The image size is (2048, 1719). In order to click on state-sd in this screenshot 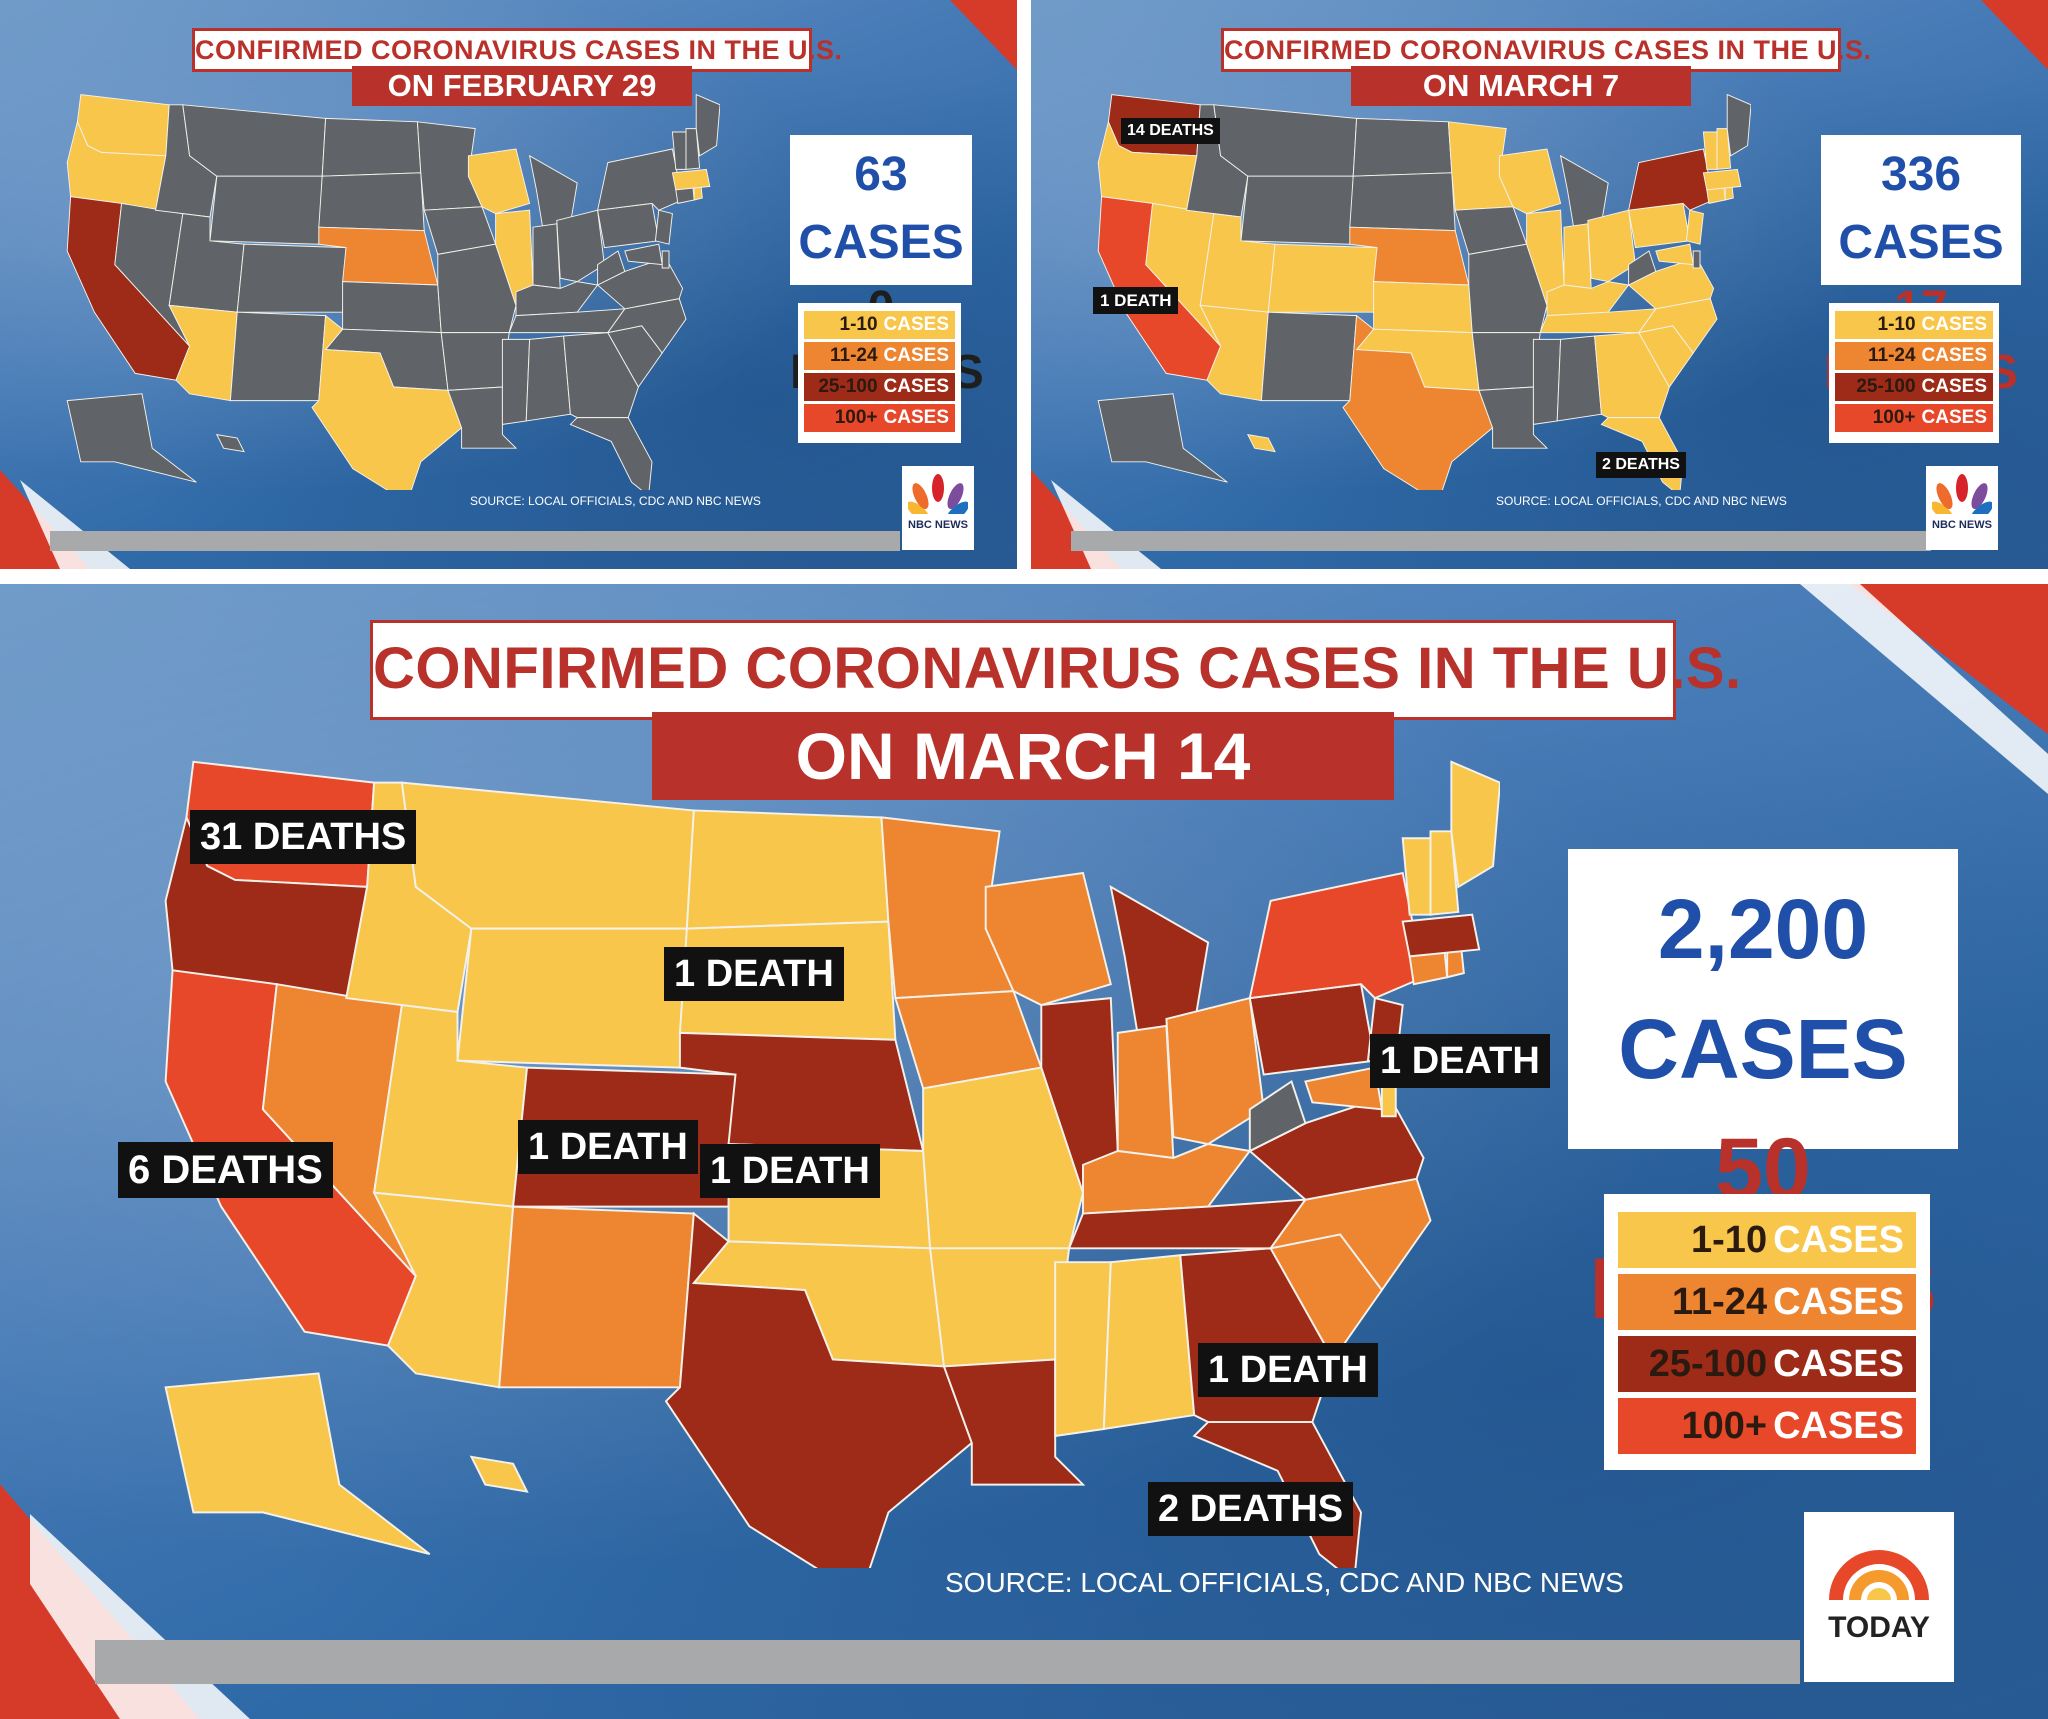, I will do `click(371, 202)`.